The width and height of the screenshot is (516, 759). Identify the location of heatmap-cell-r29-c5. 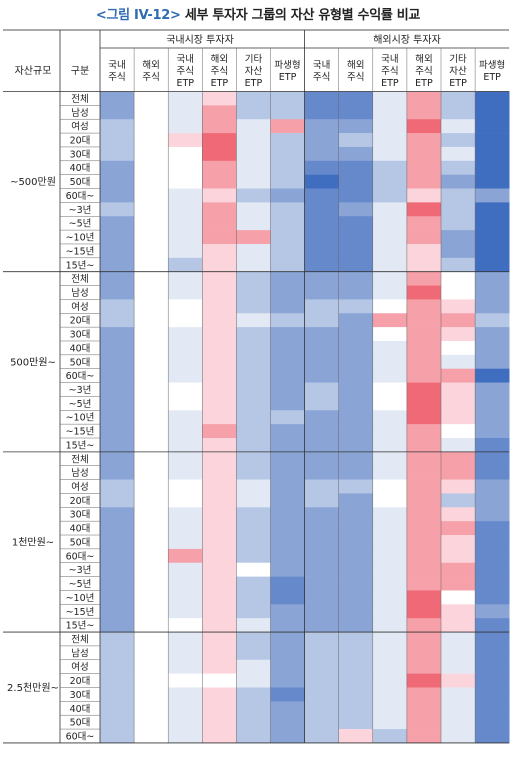
(287, 500).